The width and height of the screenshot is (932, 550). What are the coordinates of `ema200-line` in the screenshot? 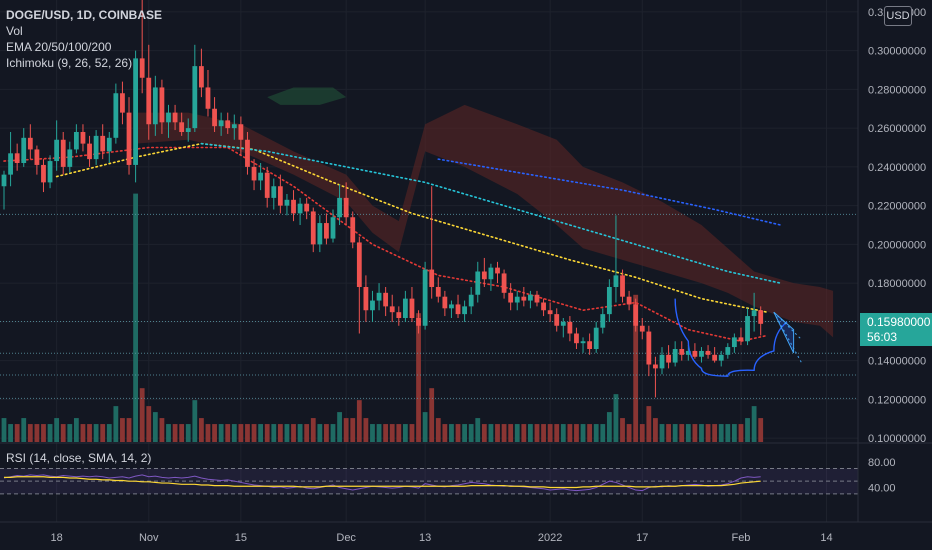 It's located at (609, 192).